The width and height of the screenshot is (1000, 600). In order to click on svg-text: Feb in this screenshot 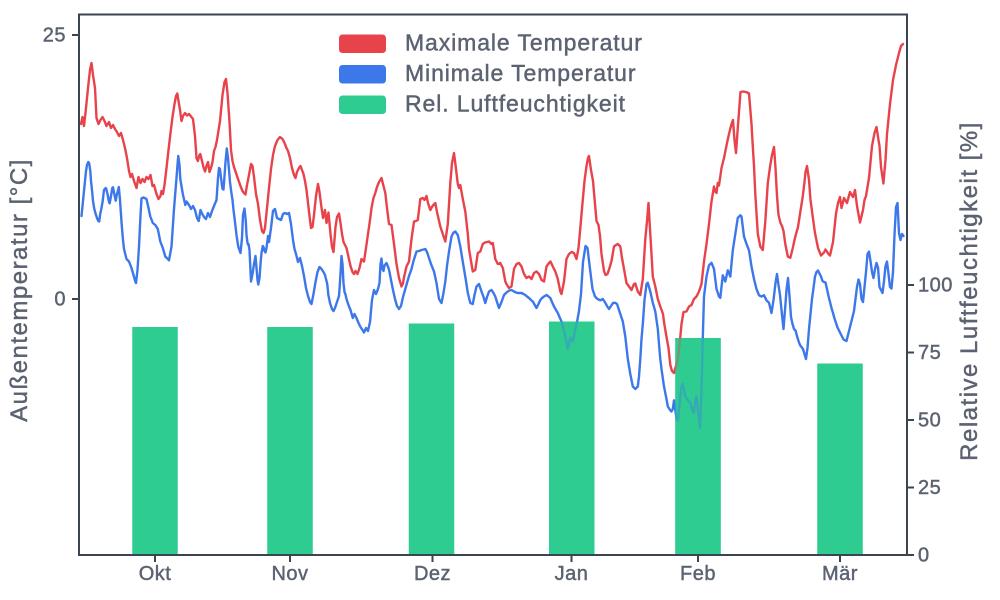, I will do `click(698, 574)`.